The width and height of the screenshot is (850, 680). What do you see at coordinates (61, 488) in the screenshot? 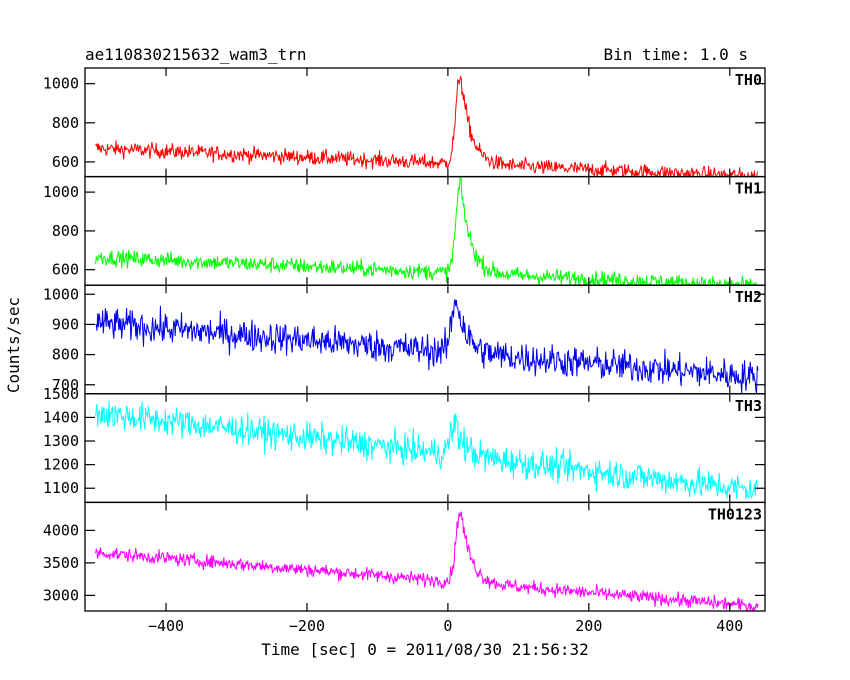
I see `y-tick-label: 1100` at bounding box center [61, 488].